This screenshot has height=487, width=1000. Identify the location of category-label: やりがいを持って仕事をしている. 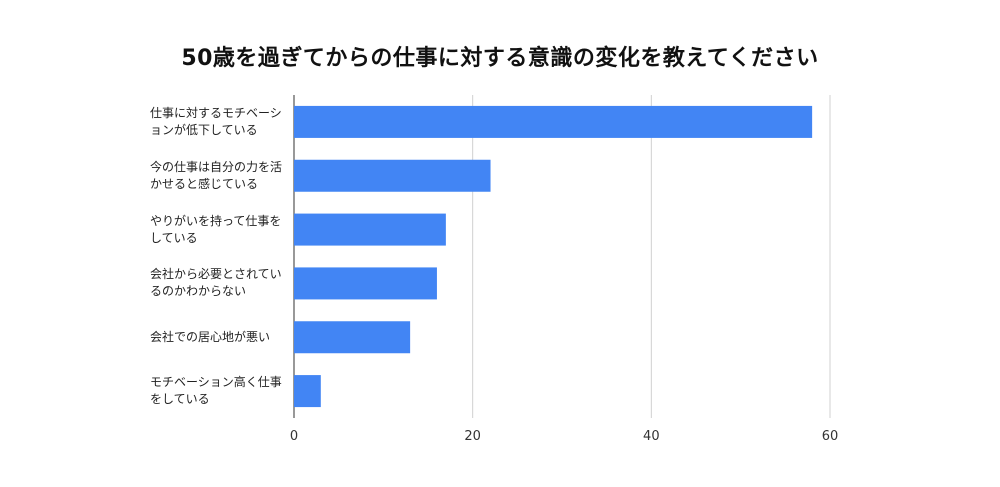
(216, 229).